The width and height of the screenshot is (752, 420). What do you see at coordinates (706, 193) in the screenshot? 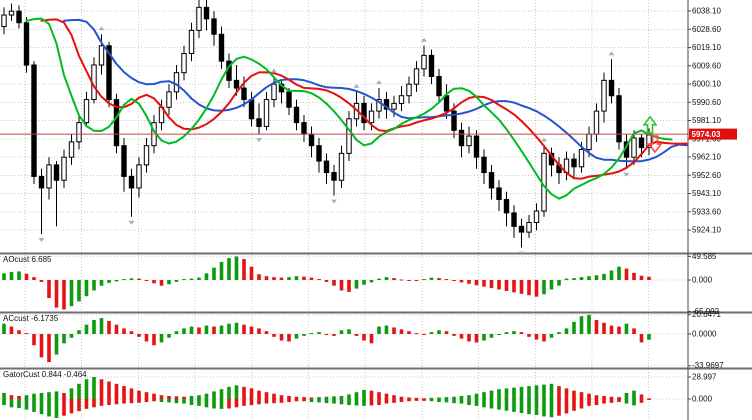
I see `svg-text: 5943.10` at bounding box center [706, 193].